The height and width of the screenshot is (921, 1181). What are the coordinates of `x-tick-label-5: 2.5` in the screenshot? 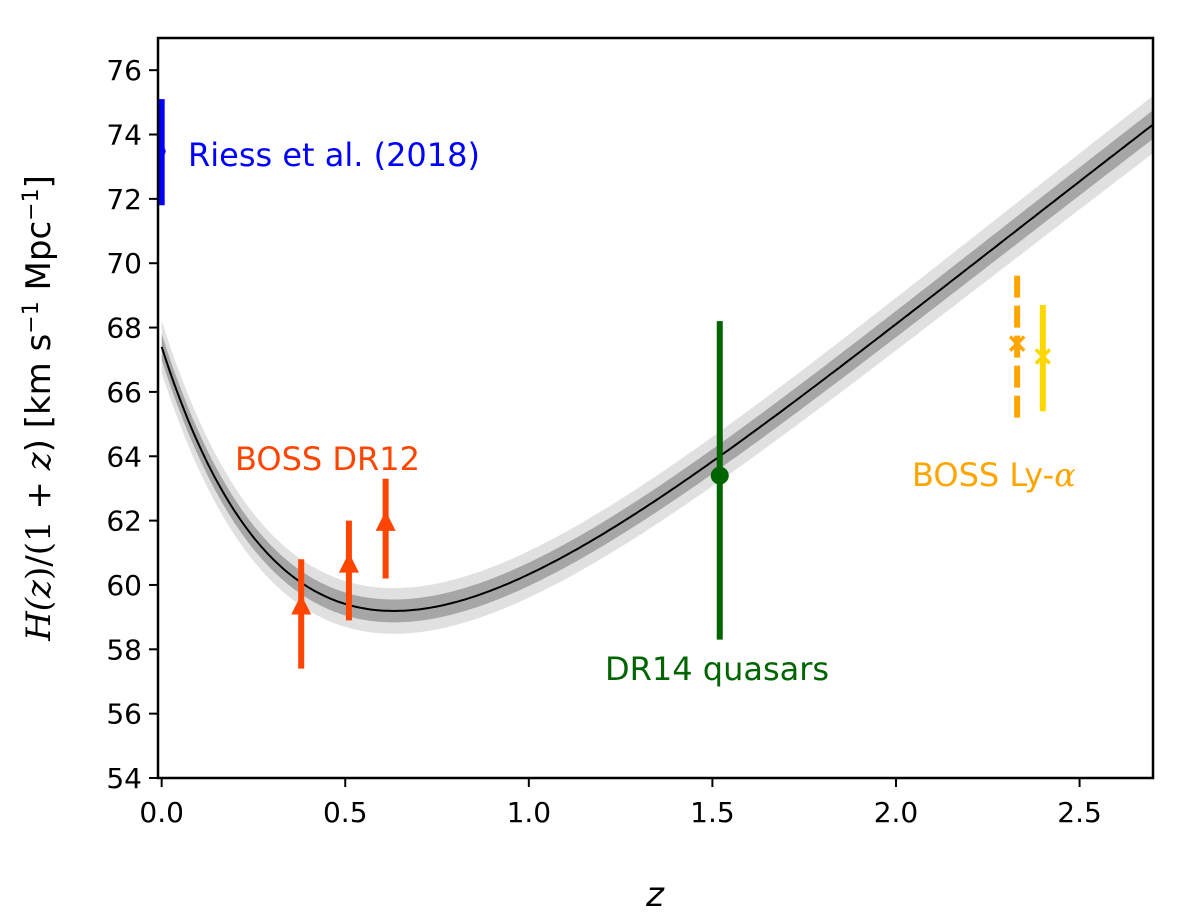 It's located at (1079, 812).